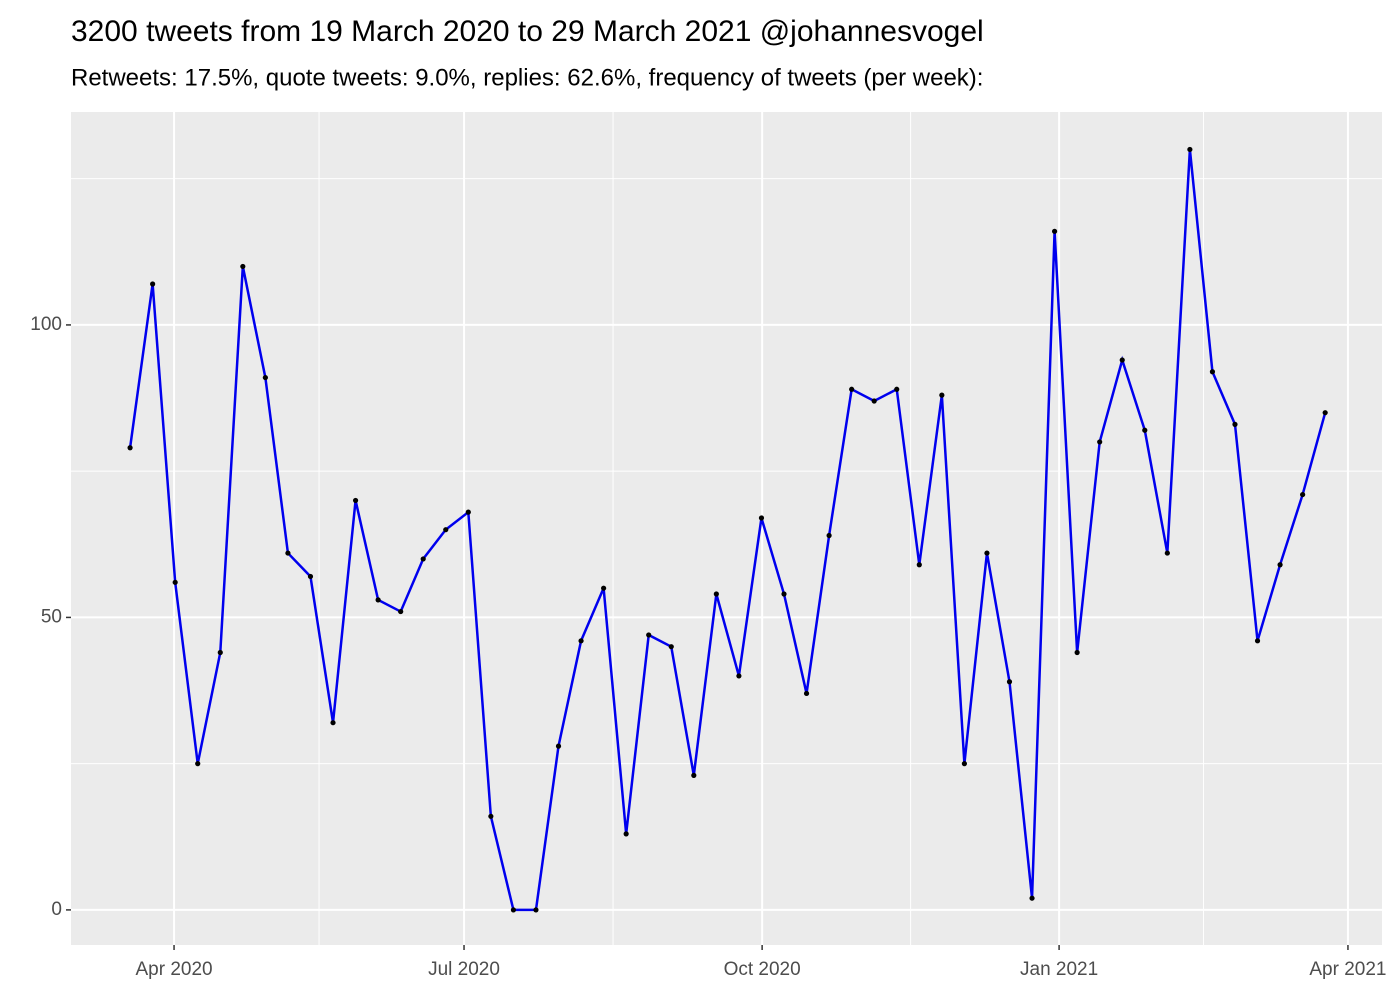 Image resolution: width=1400 pixels, height=1000 pixels. What do you see at coordinates (51, 616) in the screenshot?
I see `y-tick-label: 50` at bounding box center [51, 616].